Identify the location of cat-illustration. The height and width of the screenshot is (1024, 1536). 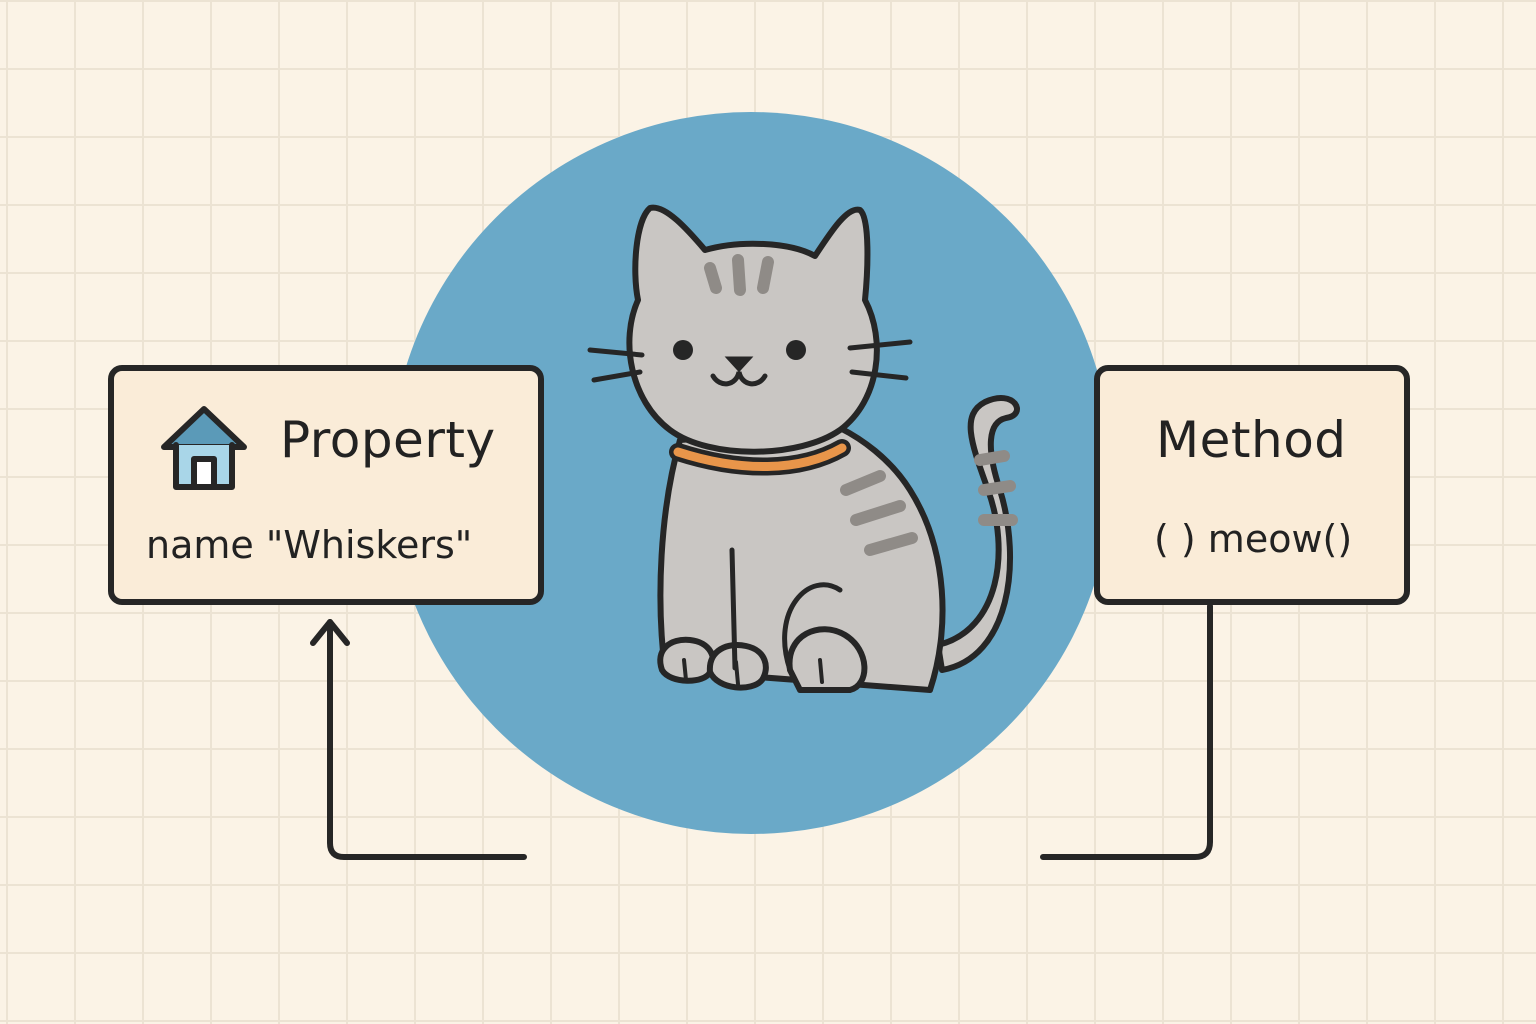
(803, 448).